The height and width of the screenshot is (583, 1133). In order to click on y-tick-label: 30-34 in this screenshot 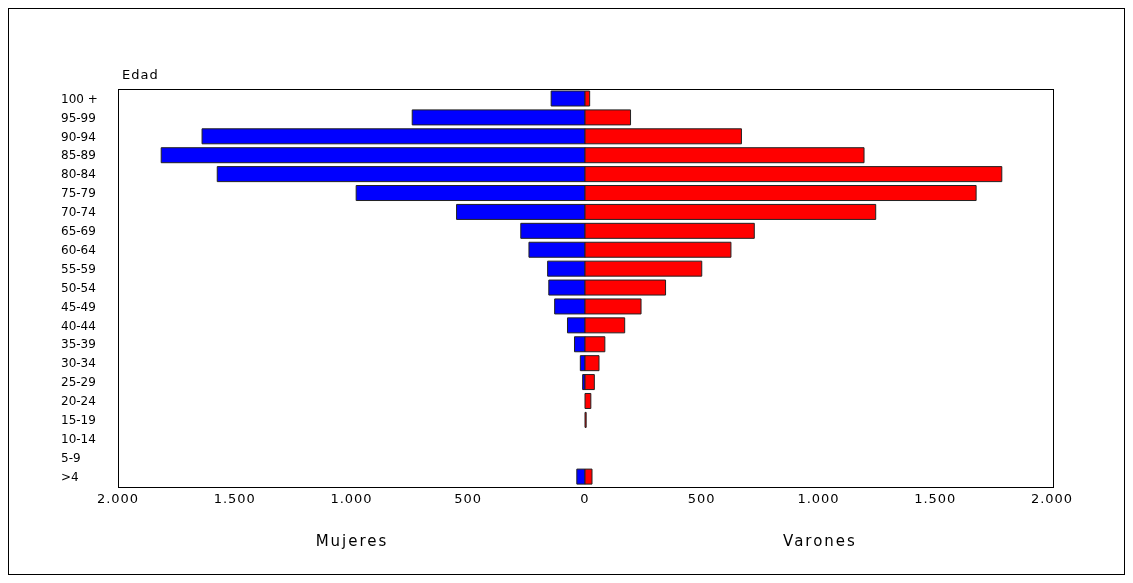, I will do `click(78, 363)`.